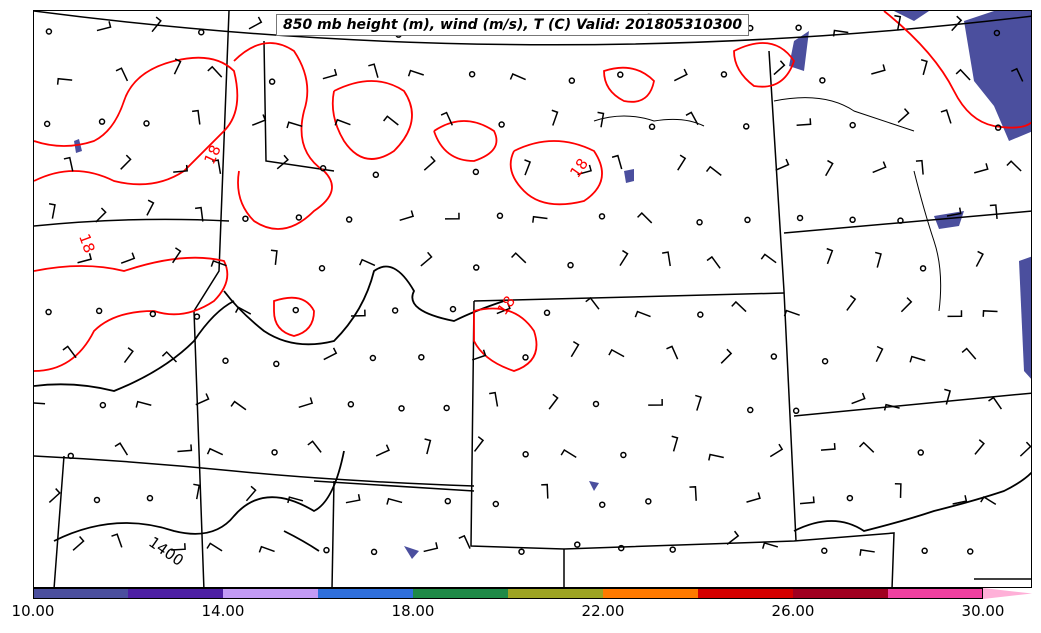 Image resolution: width=1041 pixels, height=633 pixels. Describe the element at coordinates (767, 204) in the screenshot. I see `rivers` at that location.